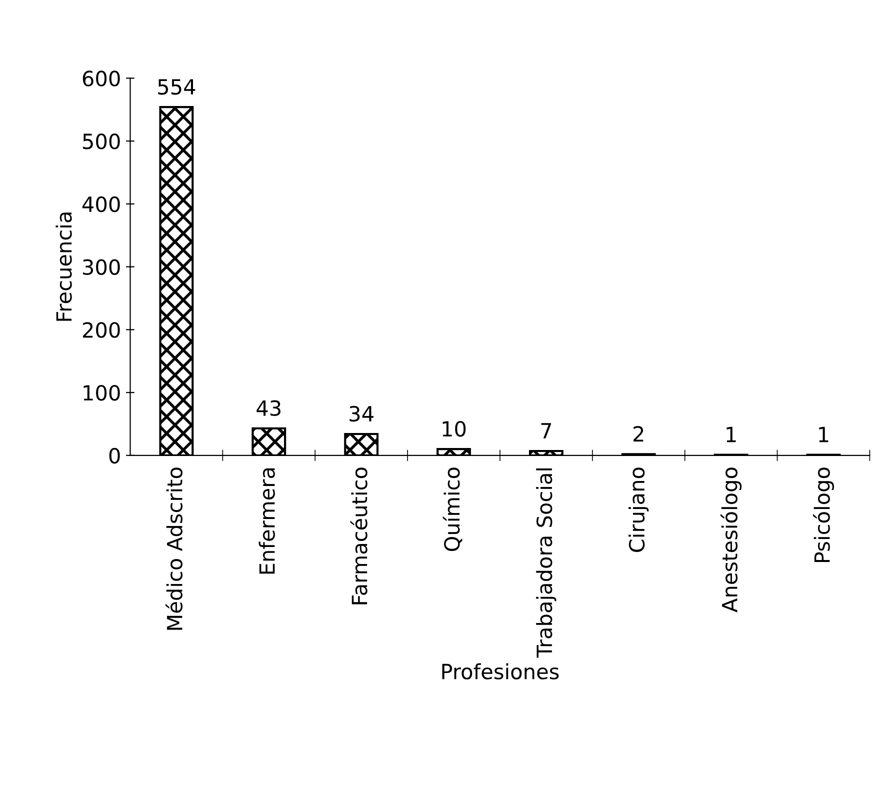 This screenshot has width=892, height=806. Describe the element at coordinates (64, 266) in the screenshot. I see `y-axis-title: Frecuencia` at that location.